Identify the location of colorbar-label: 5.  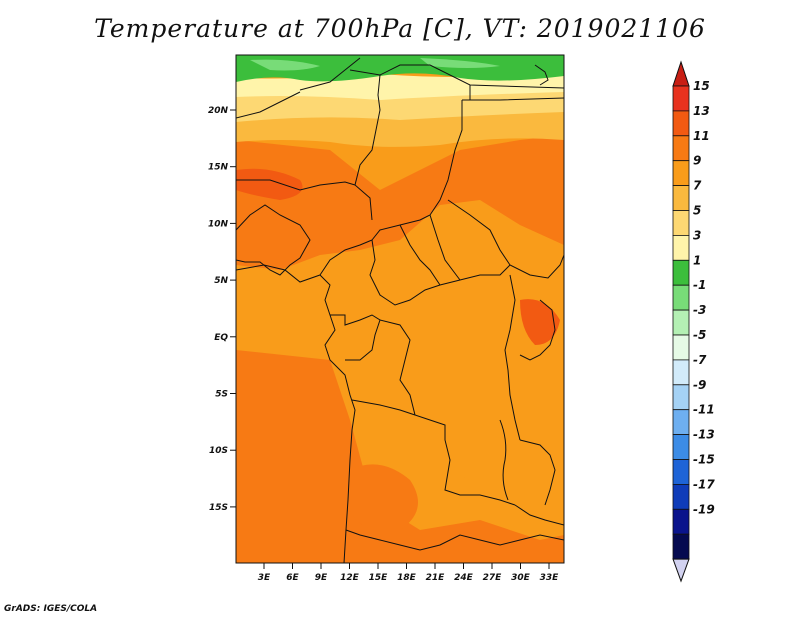
(697, 211).